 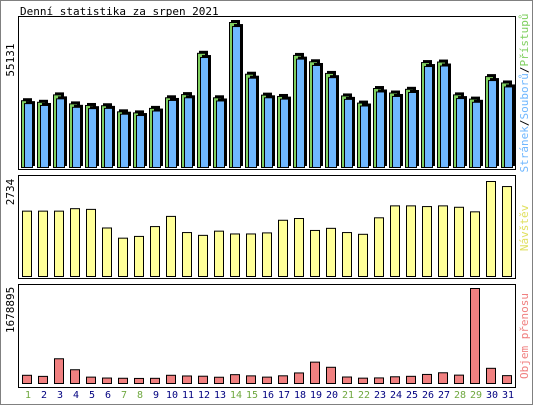 I want to click on day-label-26: 26, so click(x=428, y=395).